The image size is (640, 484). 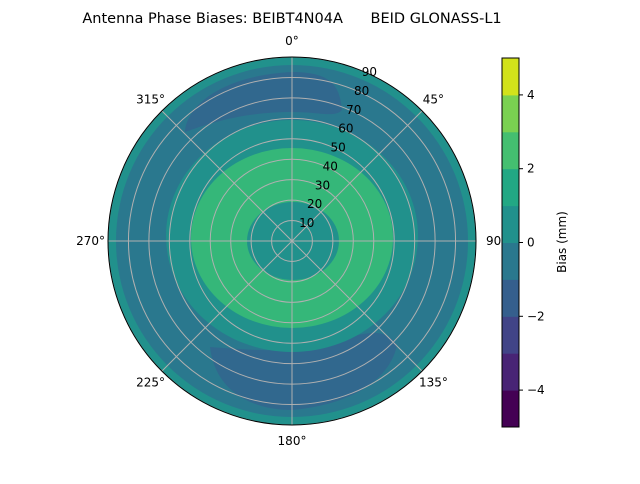 I want to click on colorbar-label: Bias (mm), so click(x=562, y=242).